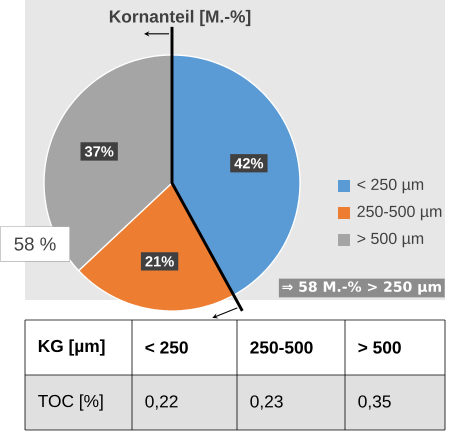 Image resolution: width=457 pixels, height=439 pixels. What do you see at coordinates (374, 402) in the screenshot?
I see `text: 0,35` at bounding box center [374, 402].